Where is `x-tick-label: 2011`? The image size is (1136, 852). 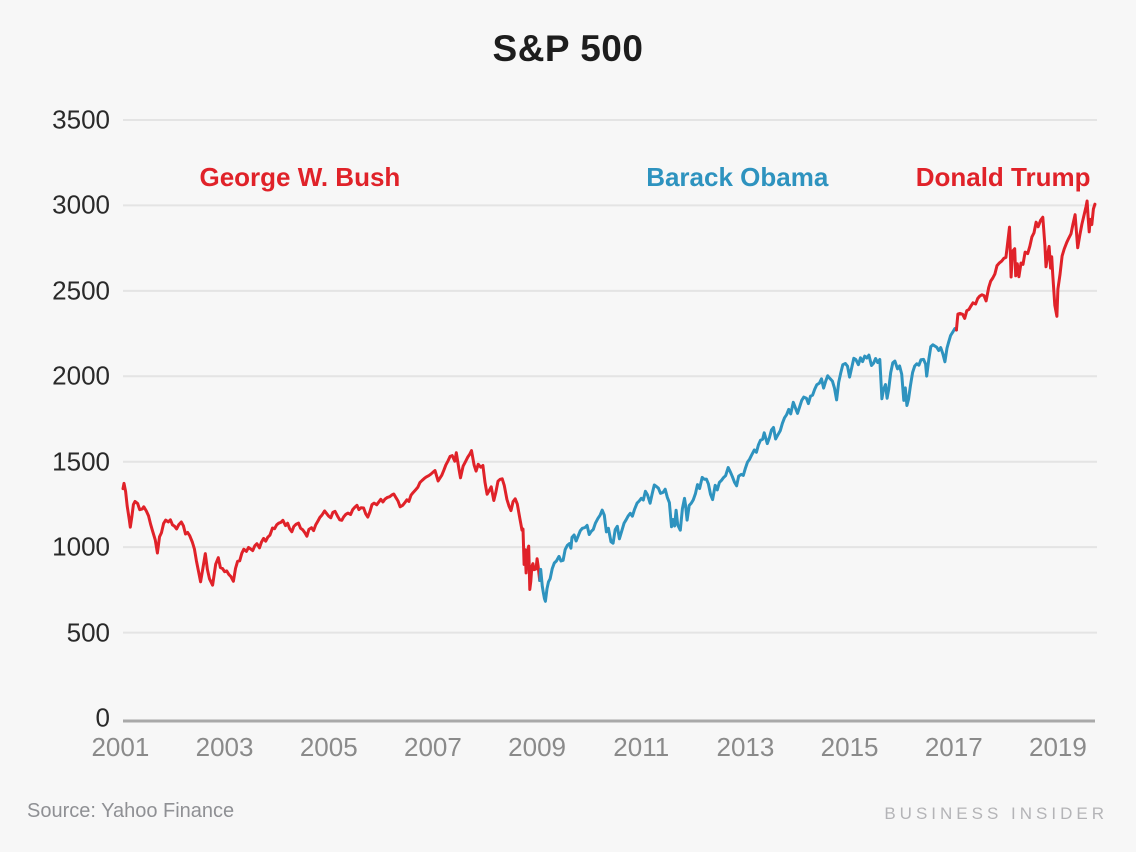 x-tick-label: 2011 is located at coordinates (641, 747).